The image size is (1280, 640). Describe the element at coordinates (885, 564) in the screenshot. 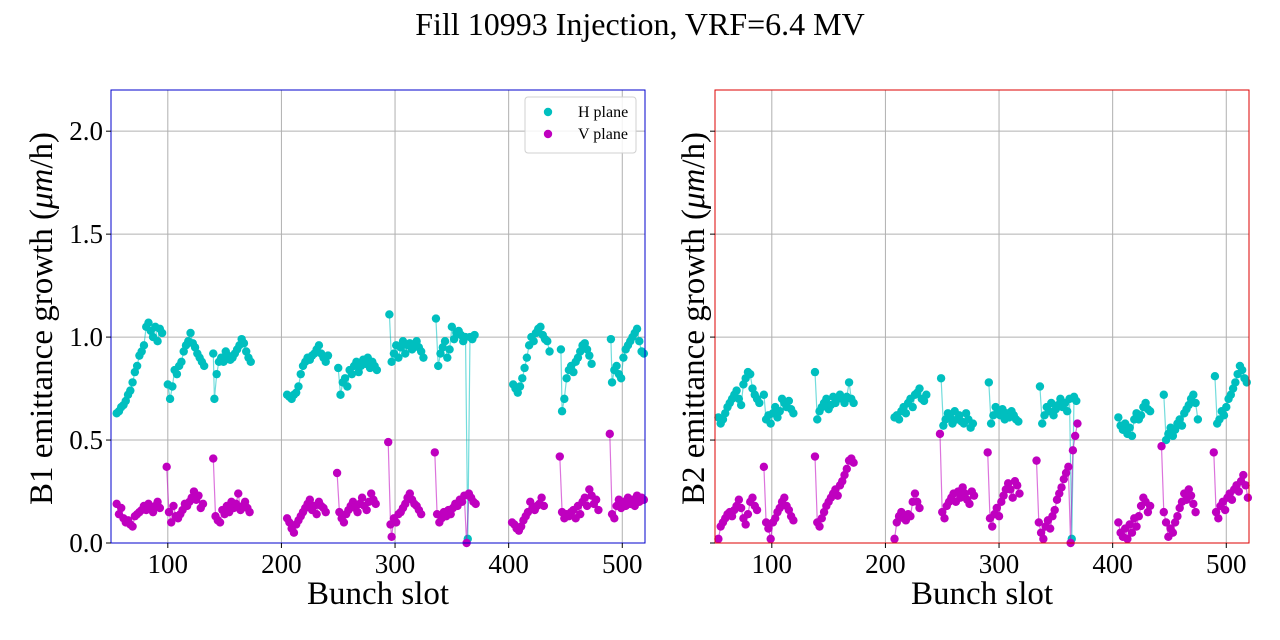

I see `x-tick-label: 200` at that location.